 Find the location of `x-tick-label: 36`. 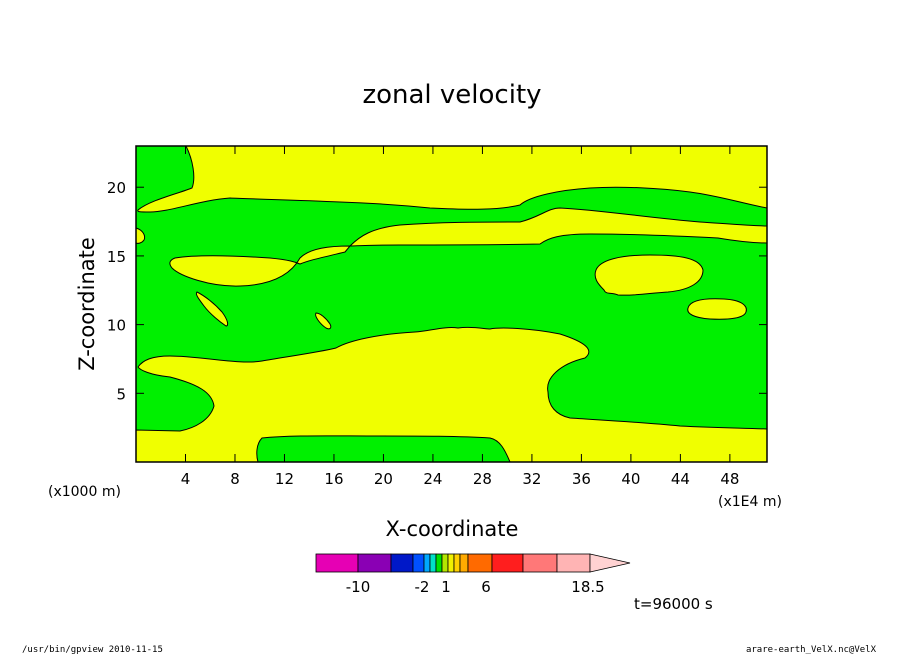

x-tick-label: 36 is located at coordinates (581, 479).